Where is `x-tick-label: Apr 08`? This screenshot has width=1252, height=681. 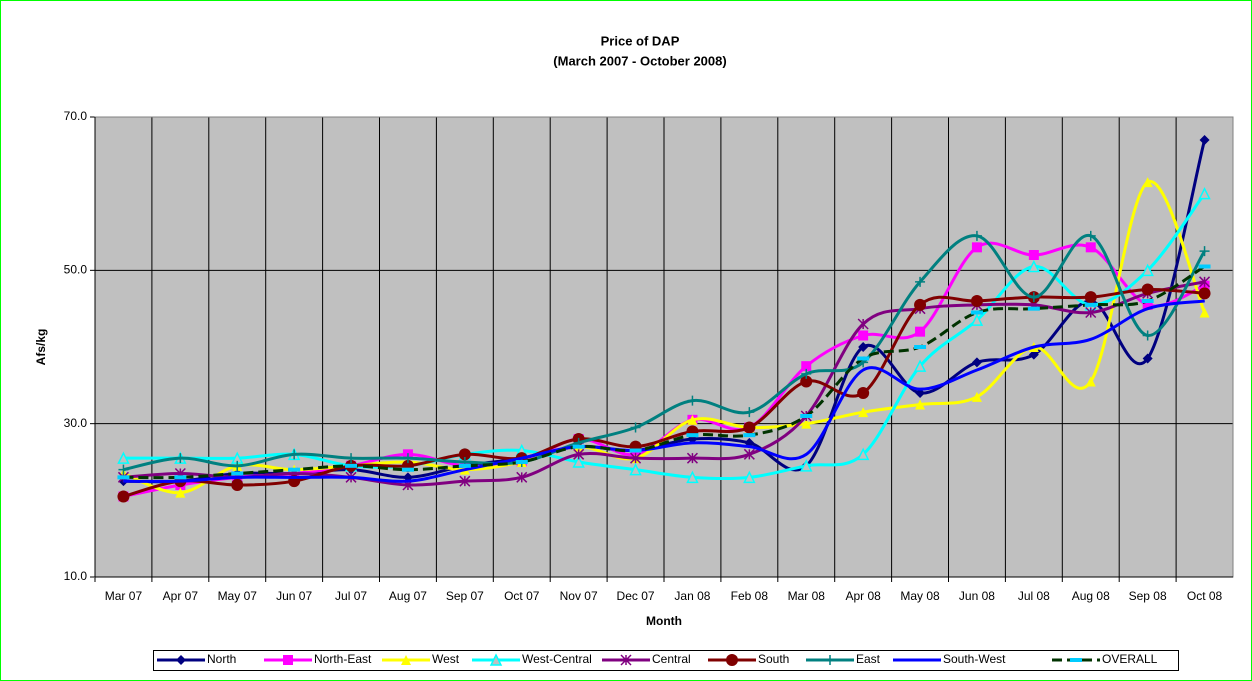 x-tick-label: Apr 08 is located at coordinates (863, 596).